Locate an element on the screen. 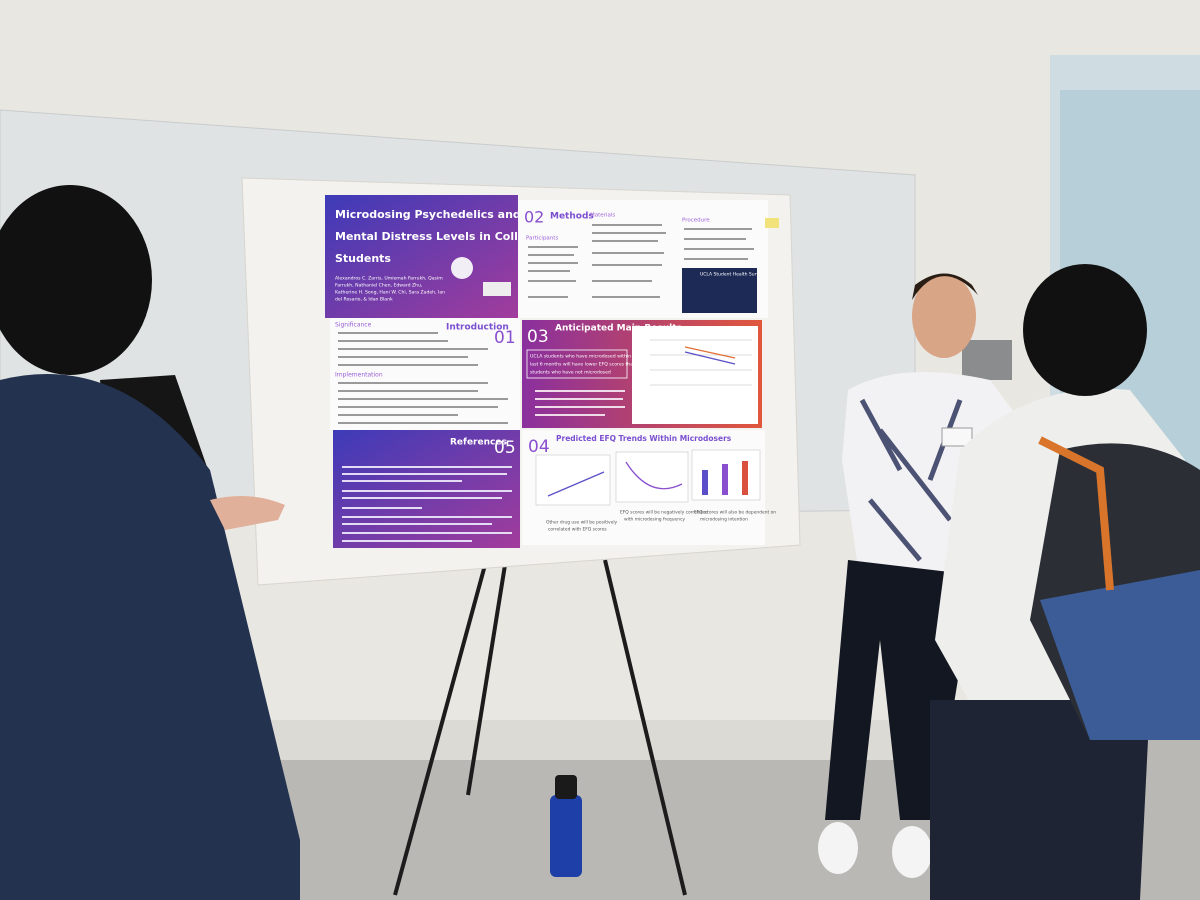  poster-title: Mental Distress Levels in College is located at coordinates (438, 236).